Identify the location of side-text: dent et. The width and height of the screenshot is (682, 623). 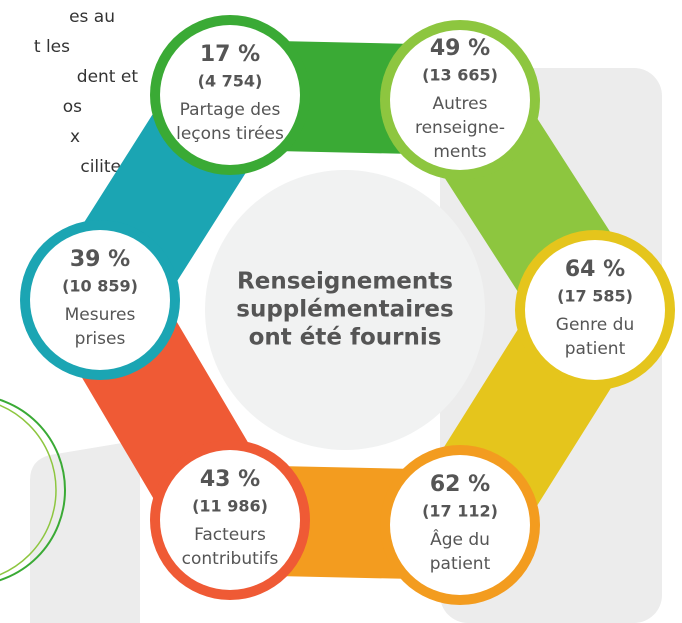
(108, 77).